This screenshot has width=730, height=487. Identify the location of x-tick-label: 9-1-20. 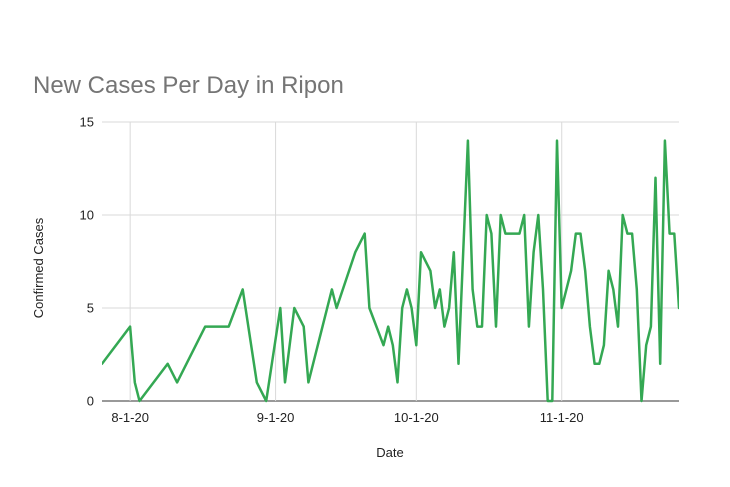
(276, 417).